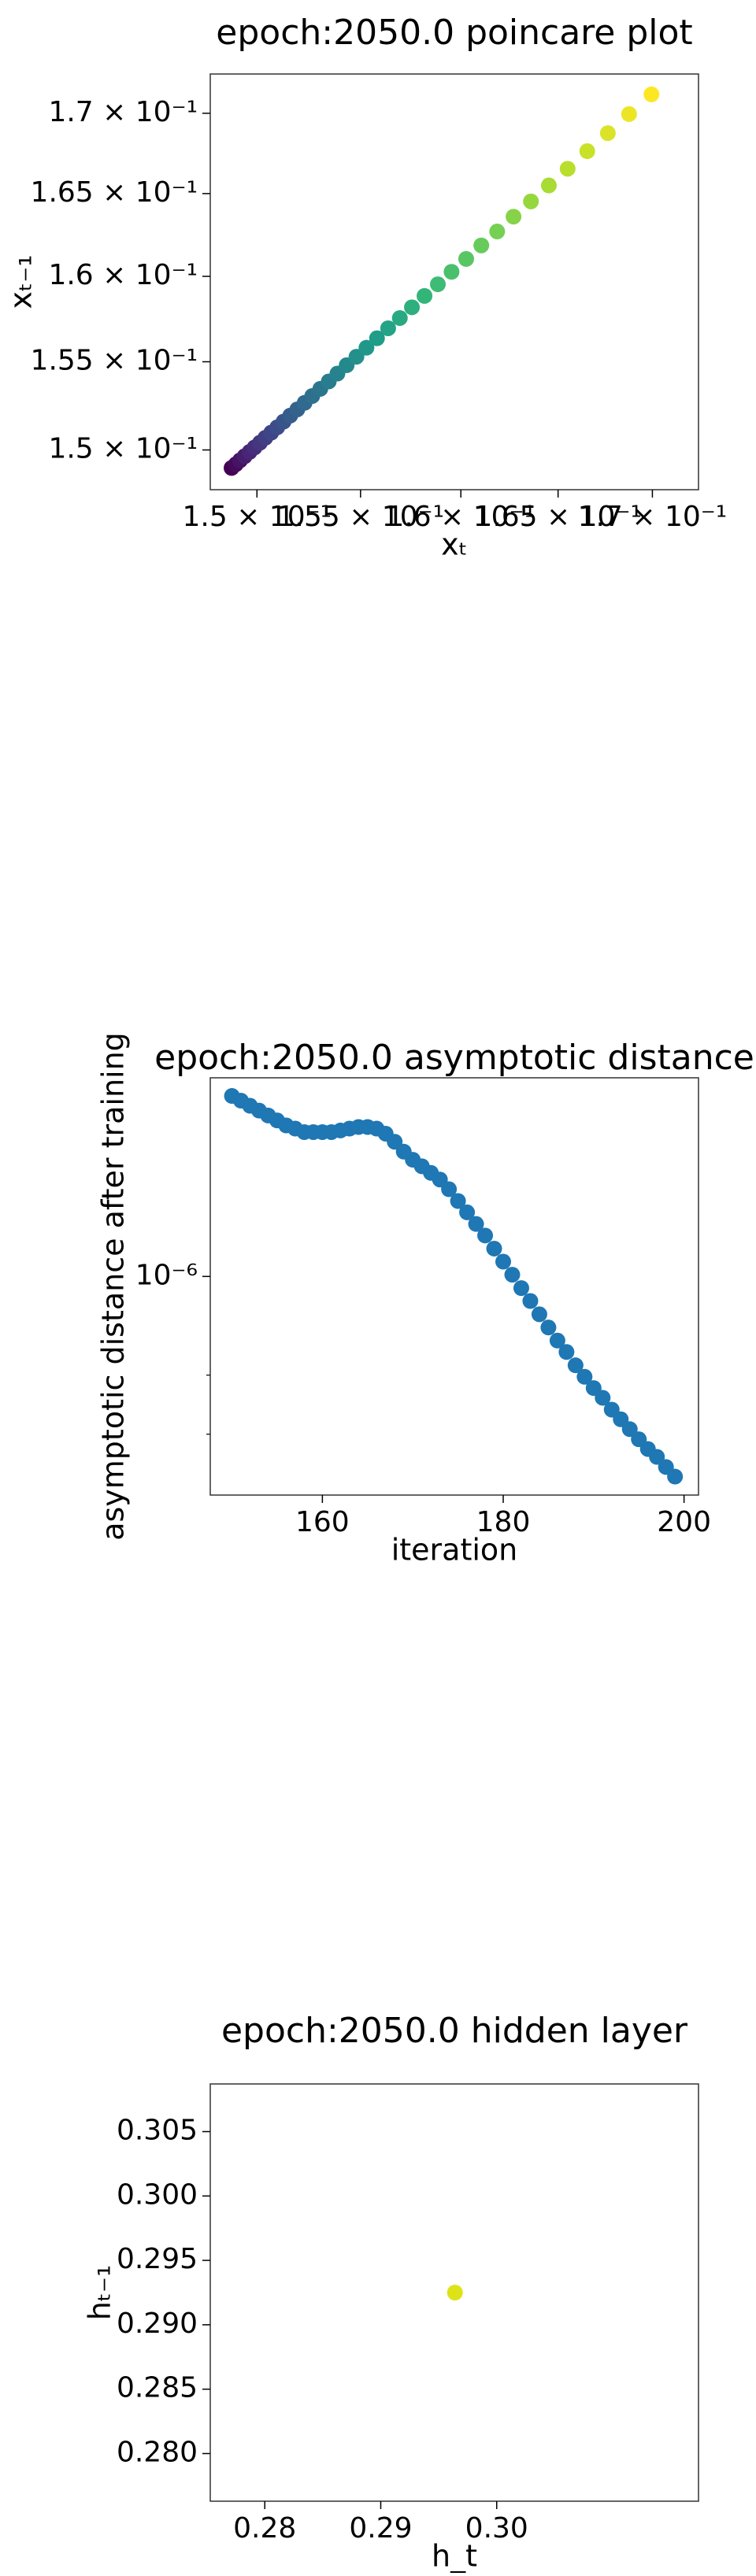  I want to click on x-tick-label: 0.29, so click(380, 2528).